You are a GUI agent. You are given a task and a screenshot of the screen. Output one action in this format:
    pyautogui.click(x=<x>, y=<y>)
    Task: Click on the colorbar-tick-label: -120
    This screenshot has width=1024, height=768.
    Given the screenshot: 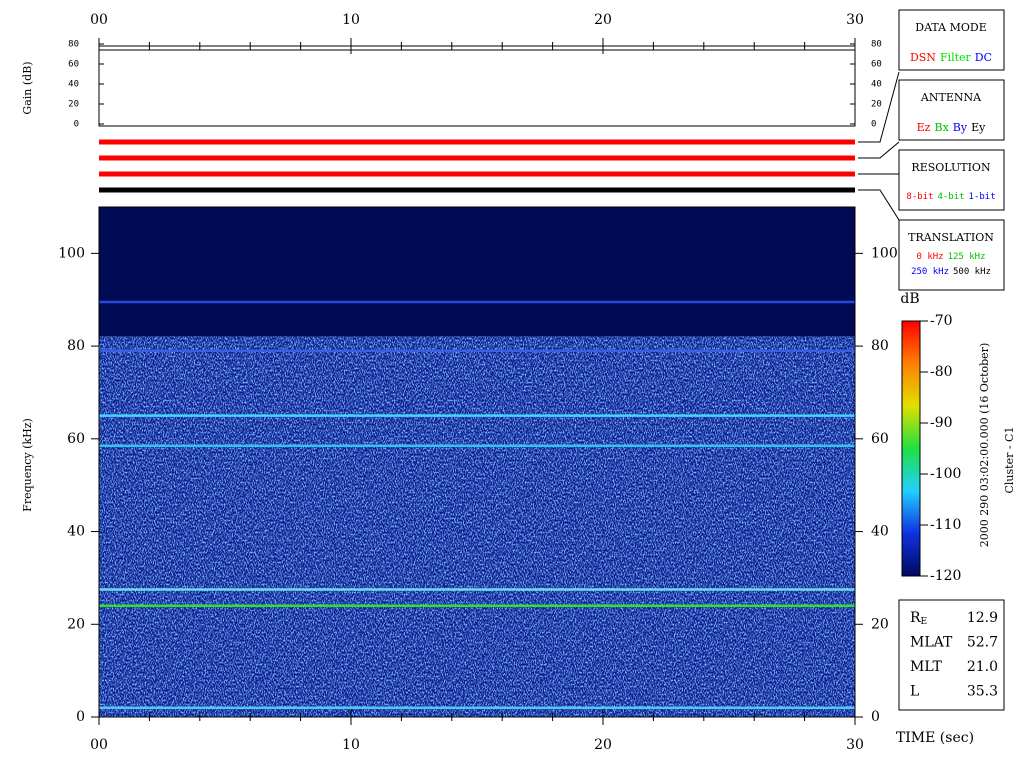 What is the action you would take?
    pyautogui.click(x=945, y=576)
    